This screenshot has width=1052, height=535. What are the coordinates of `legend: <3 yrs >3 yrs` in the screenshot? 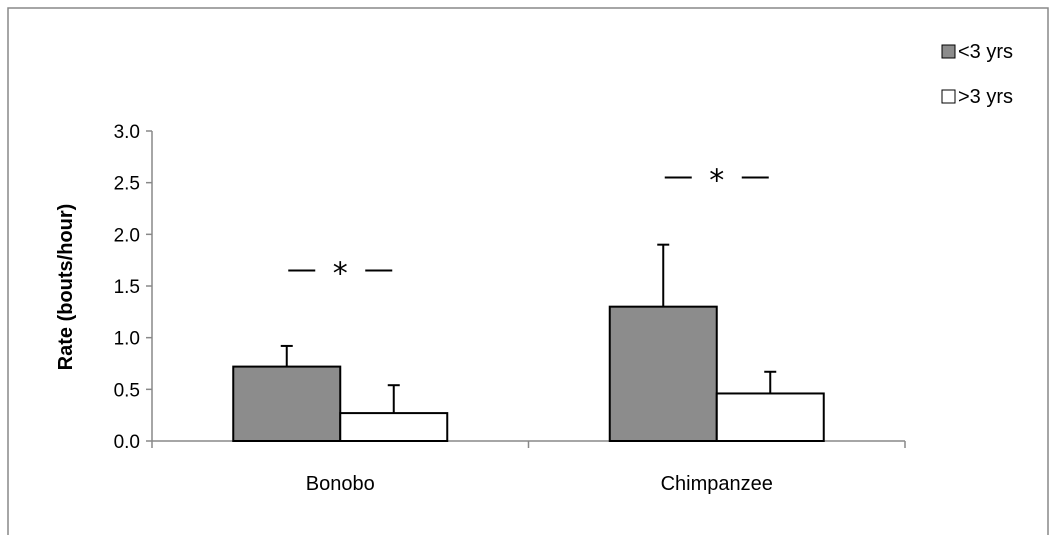 It's located at (977, 74).